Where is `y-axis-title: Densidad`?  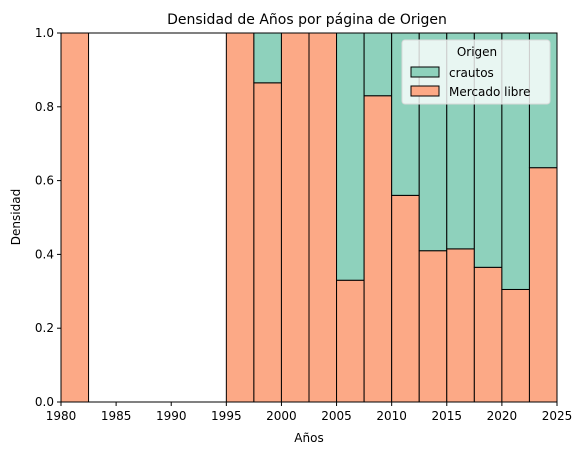 y-axis-title: Densidad is located at coordinates (16, 217).